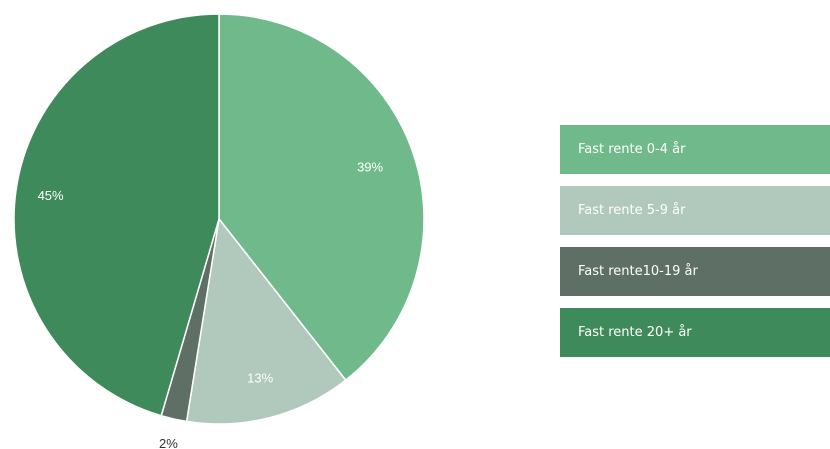 Image resolution: width=830 pixels, height=449 pixels. What do you see at coordinates (695, 332) in the screenshot?
I see `legend-item-20-plus: Fast rente 20+ år` at bounding box center [695, 332].